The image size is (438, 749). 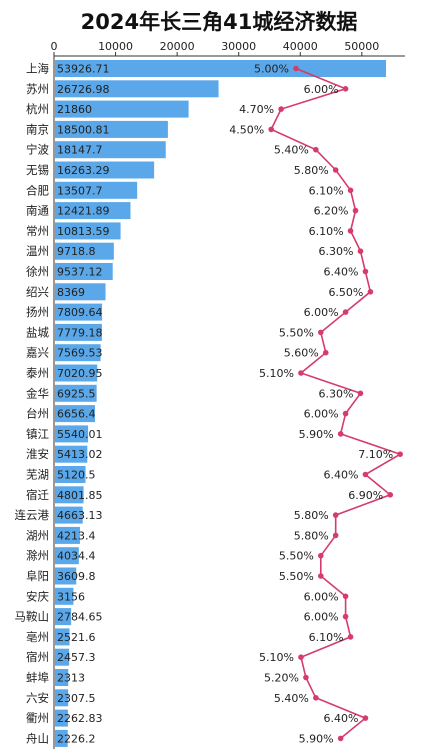 What do you see at coordinates (37, 231) in the screenshot?
I see `category-label: 常州` at bounding box center [37, 231].